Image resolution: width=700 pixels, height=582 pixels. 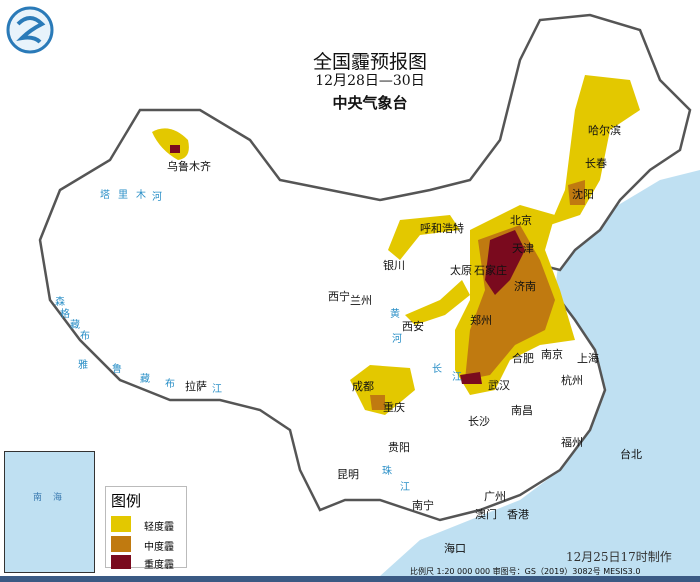 I want to click on city-label: 哈尔滨, so click(x=604, y=130).